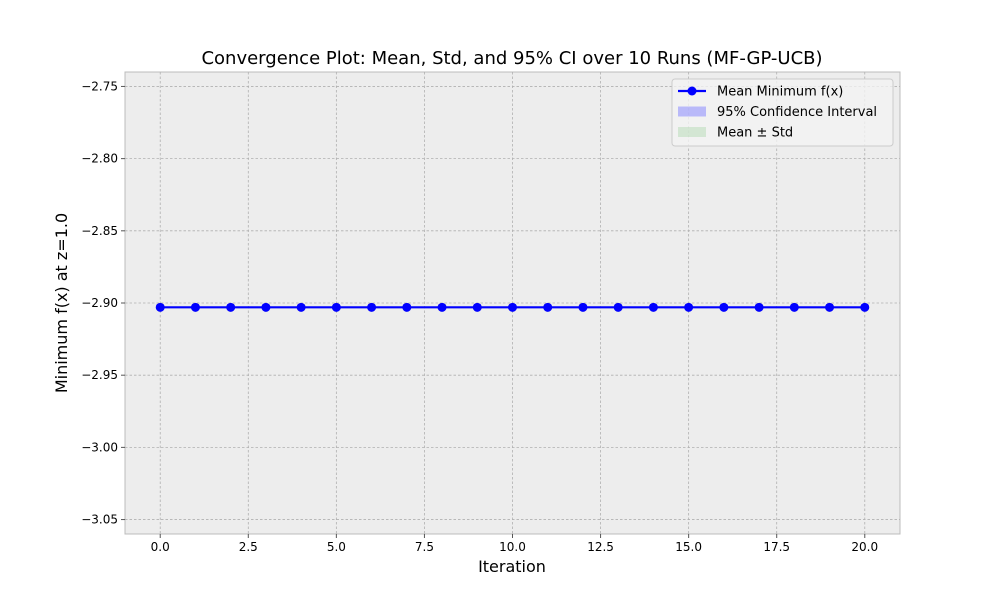  What do you see at coordinates (336, 547) in the screenshot?
I see `x-tick-label: 5.0` at bounding box center [336, 547].